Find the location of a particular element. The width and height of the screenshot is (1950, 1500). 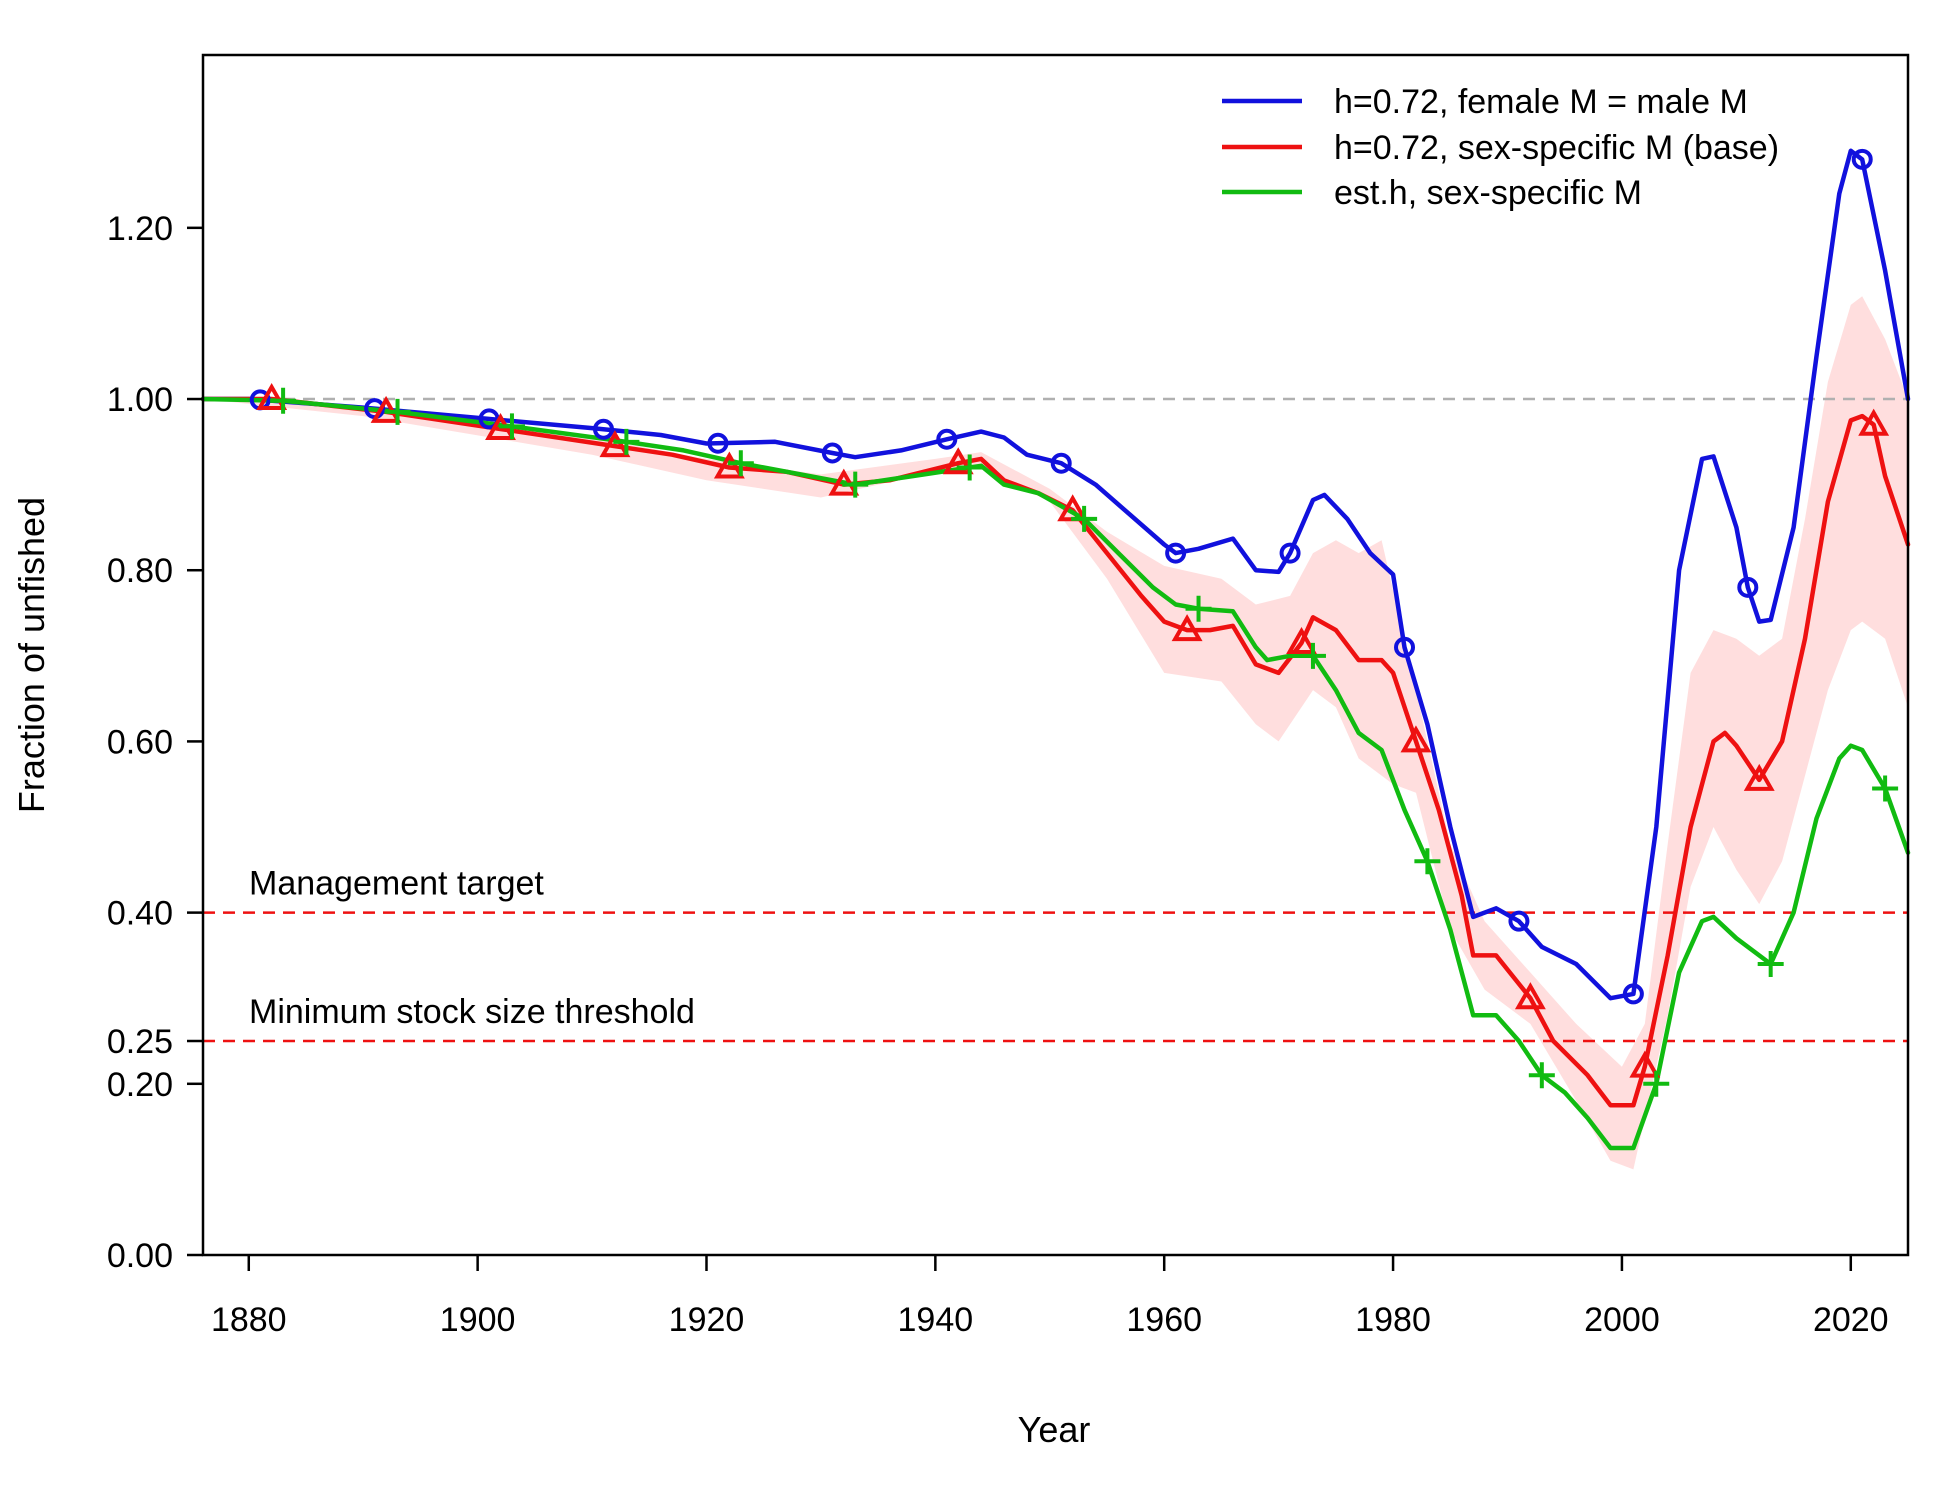

reference-line-label-1: Management target is located at coordinates (396, 884).